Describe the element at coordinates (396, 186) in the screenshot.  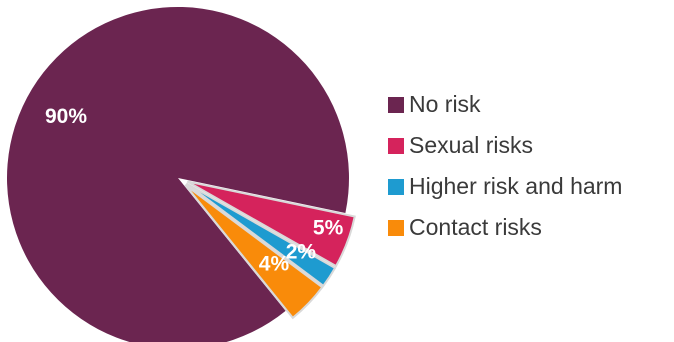
I see `legend-swatch-higher-risk-and-harm` at that location.